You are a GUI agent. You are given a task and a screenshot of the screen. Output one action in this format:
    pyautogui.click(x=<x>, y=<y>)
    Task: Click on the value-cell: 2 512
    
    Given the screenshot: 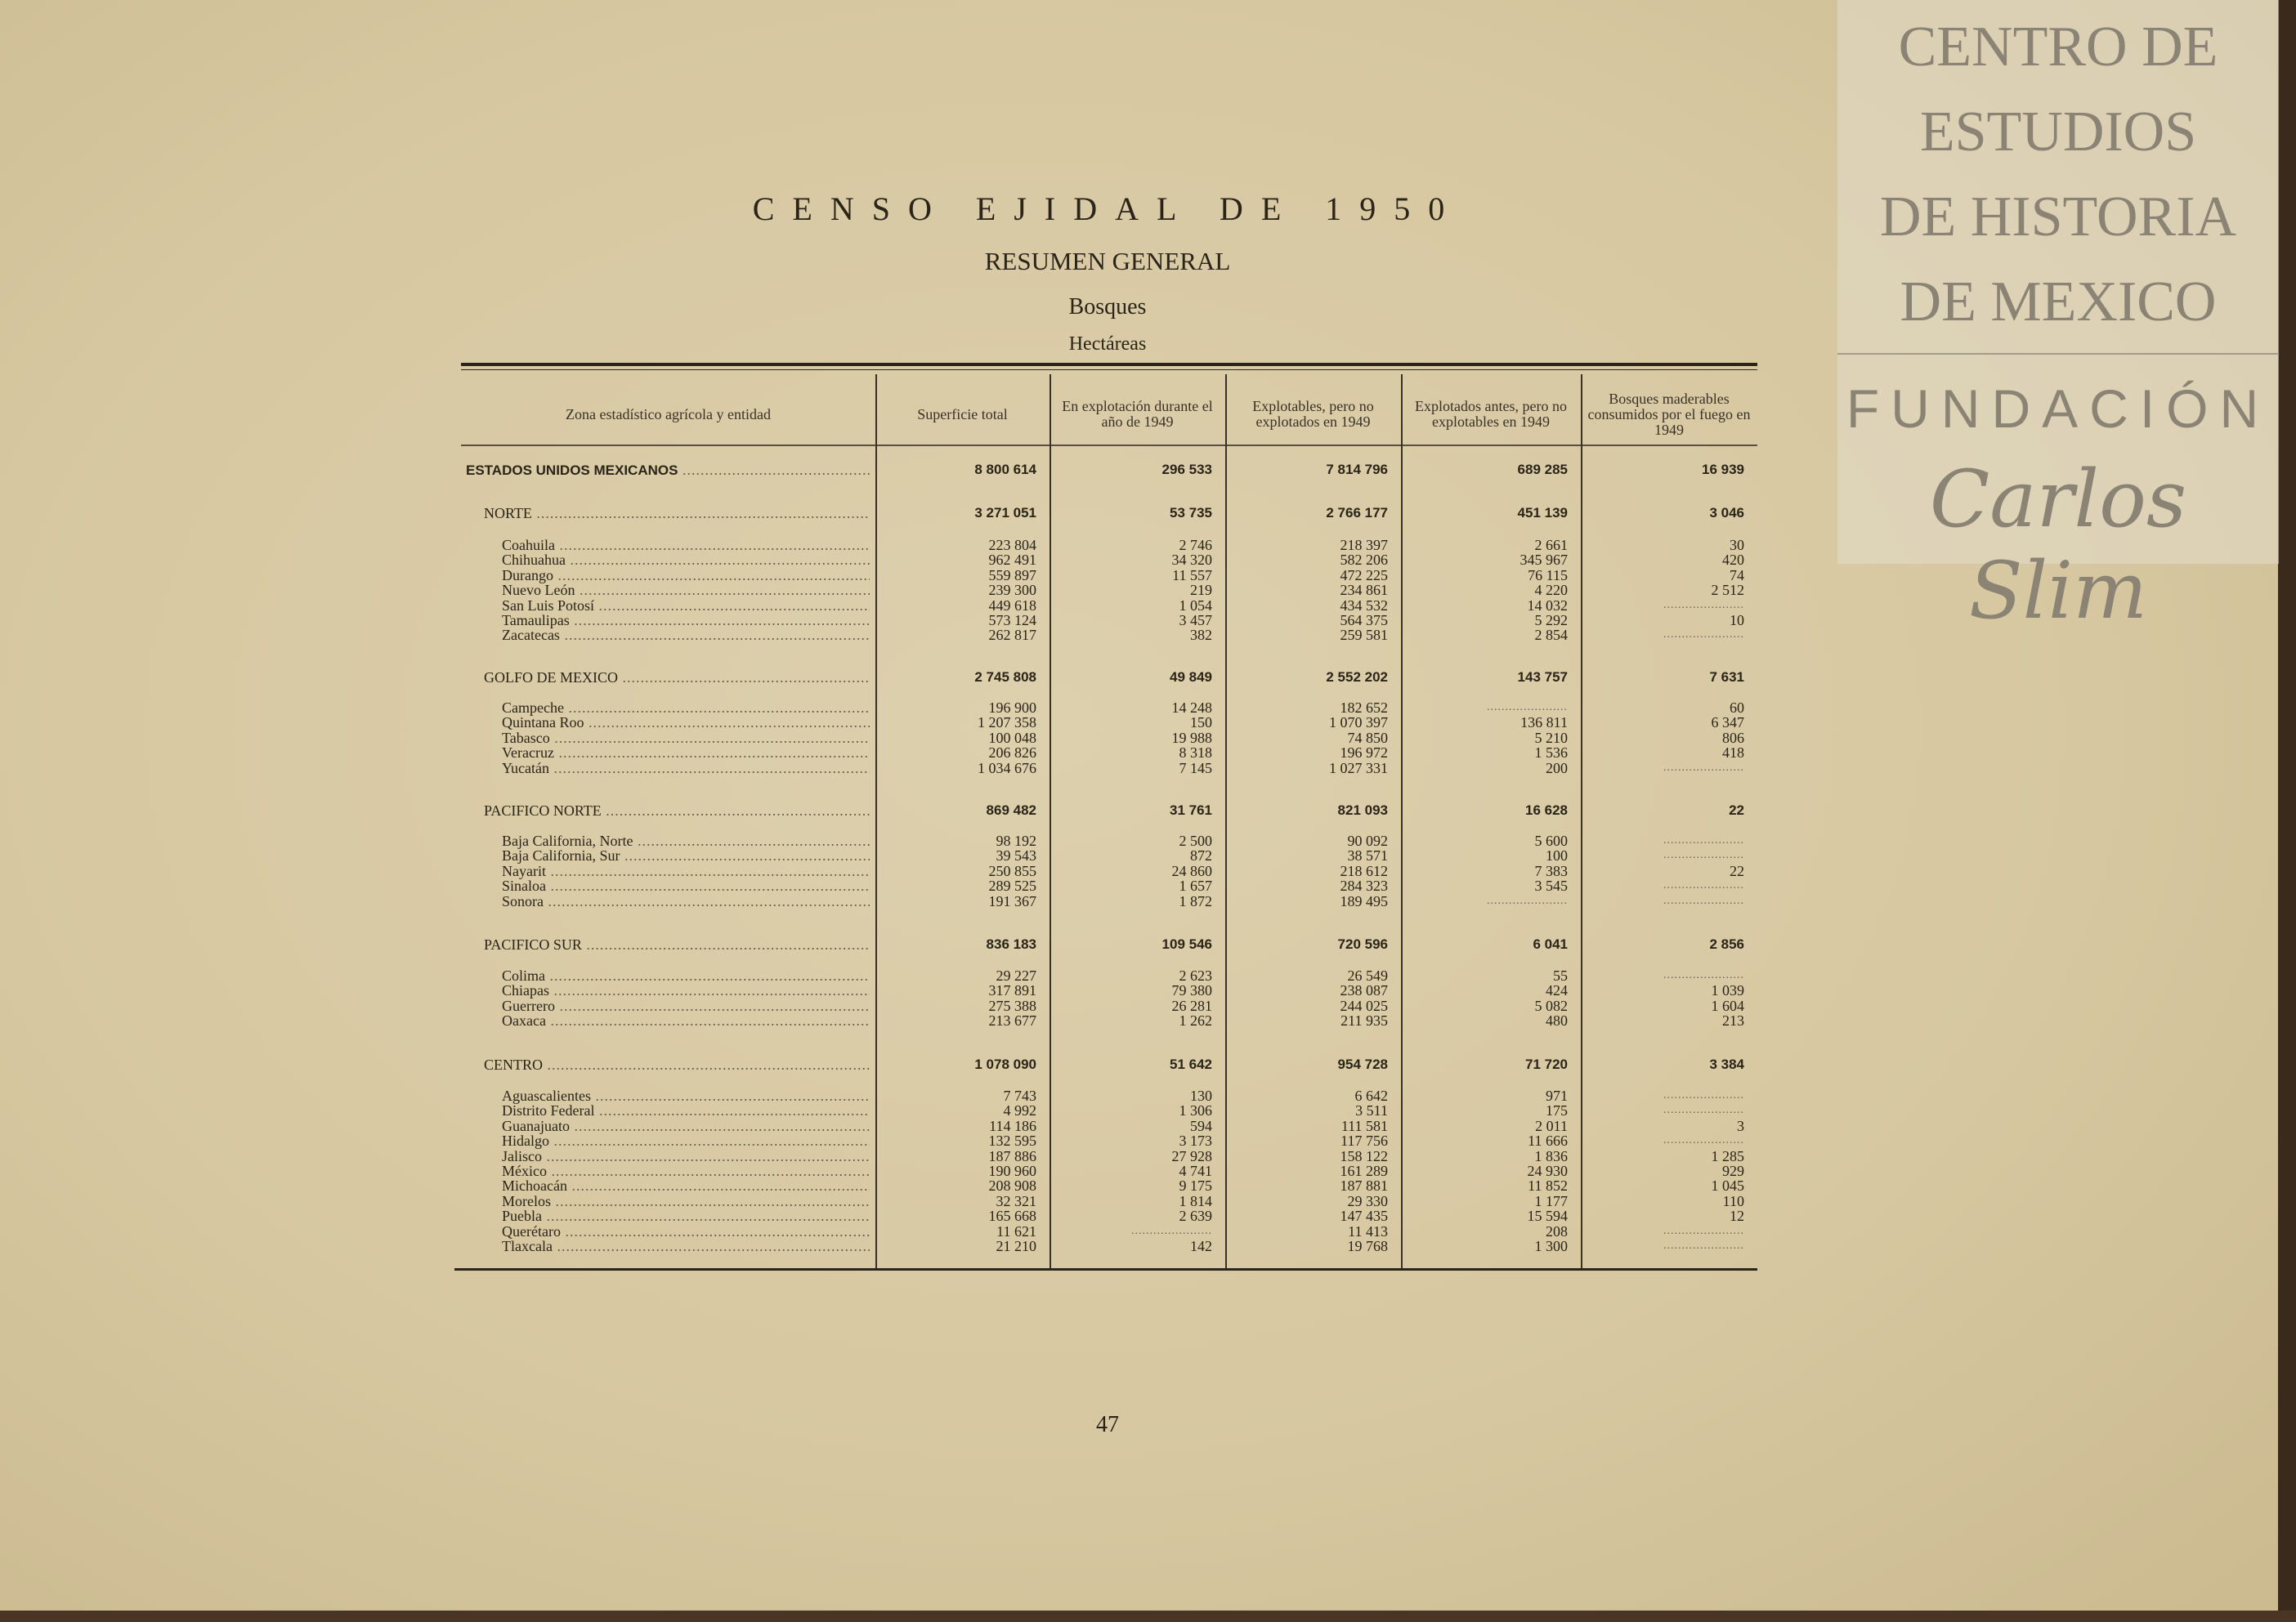 What is the action you would take?
    pyautogui.click(x=1728, y=590)
    